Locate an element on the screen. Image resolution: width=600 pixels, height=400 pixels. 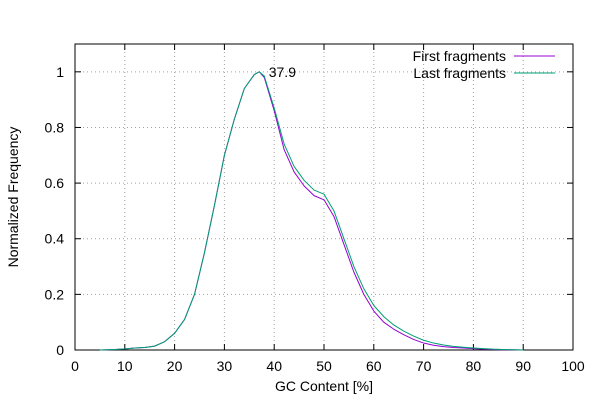
x-tick-label: 10 is located at coordinates (125, 366).